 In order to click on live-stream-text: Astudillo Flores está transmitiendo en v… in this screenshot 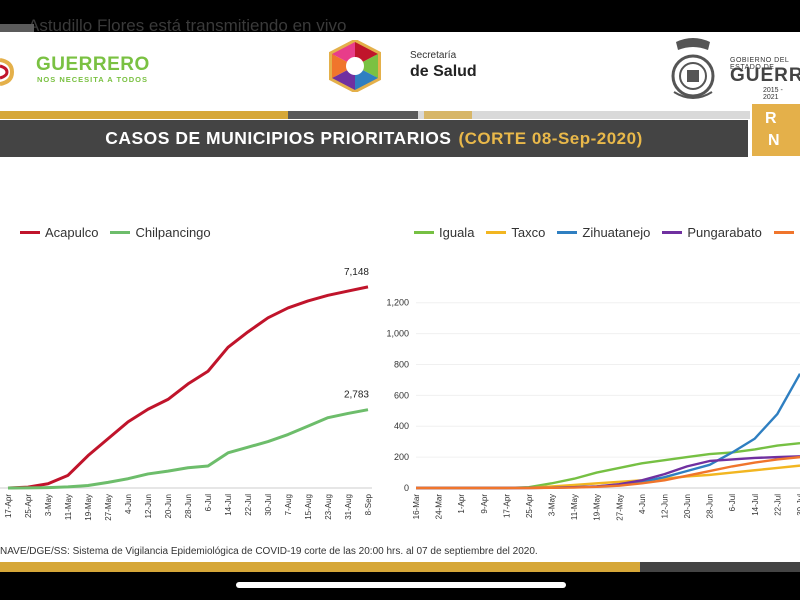, I will do `click(187, 25)`.